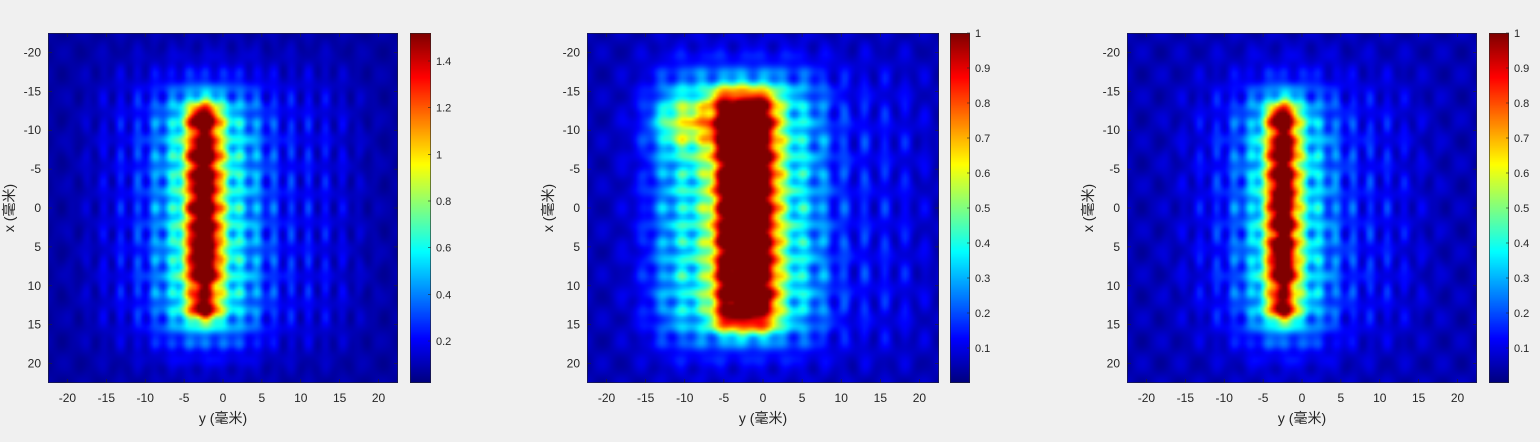 Image resolution: width=1540 pixels, height=442 pixels. I want to click on colorbar-tick-label: 1.2, so click(443, 109).